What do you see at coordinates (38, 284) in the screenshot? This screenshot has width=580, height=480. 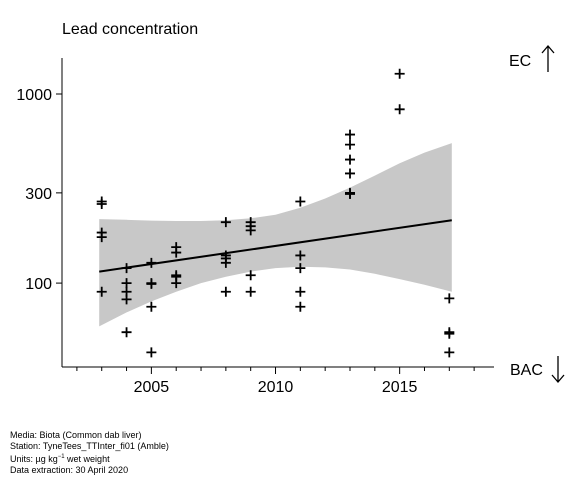 I see `y-tick-label: 100` at bounding box center [38, 284].